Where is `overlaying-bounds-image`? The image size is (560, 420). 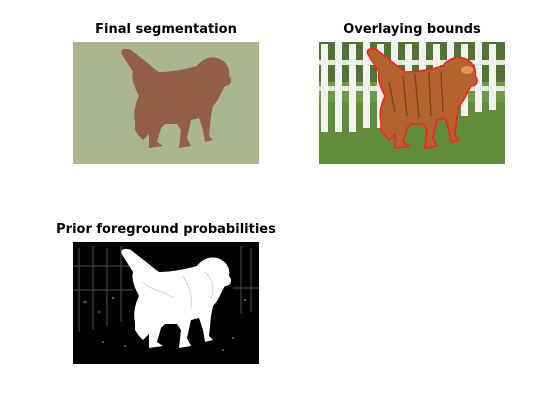
overlaying-bounds-image is located at coordinates (412, 103).